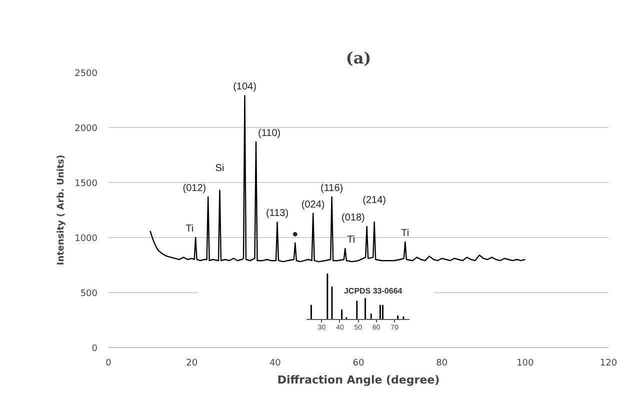  What do you see at coordinates (358, 380) in the screenshot?
I see `x-axis-title: Diffraction Angle (degree)` at bounding box center [358, 380].